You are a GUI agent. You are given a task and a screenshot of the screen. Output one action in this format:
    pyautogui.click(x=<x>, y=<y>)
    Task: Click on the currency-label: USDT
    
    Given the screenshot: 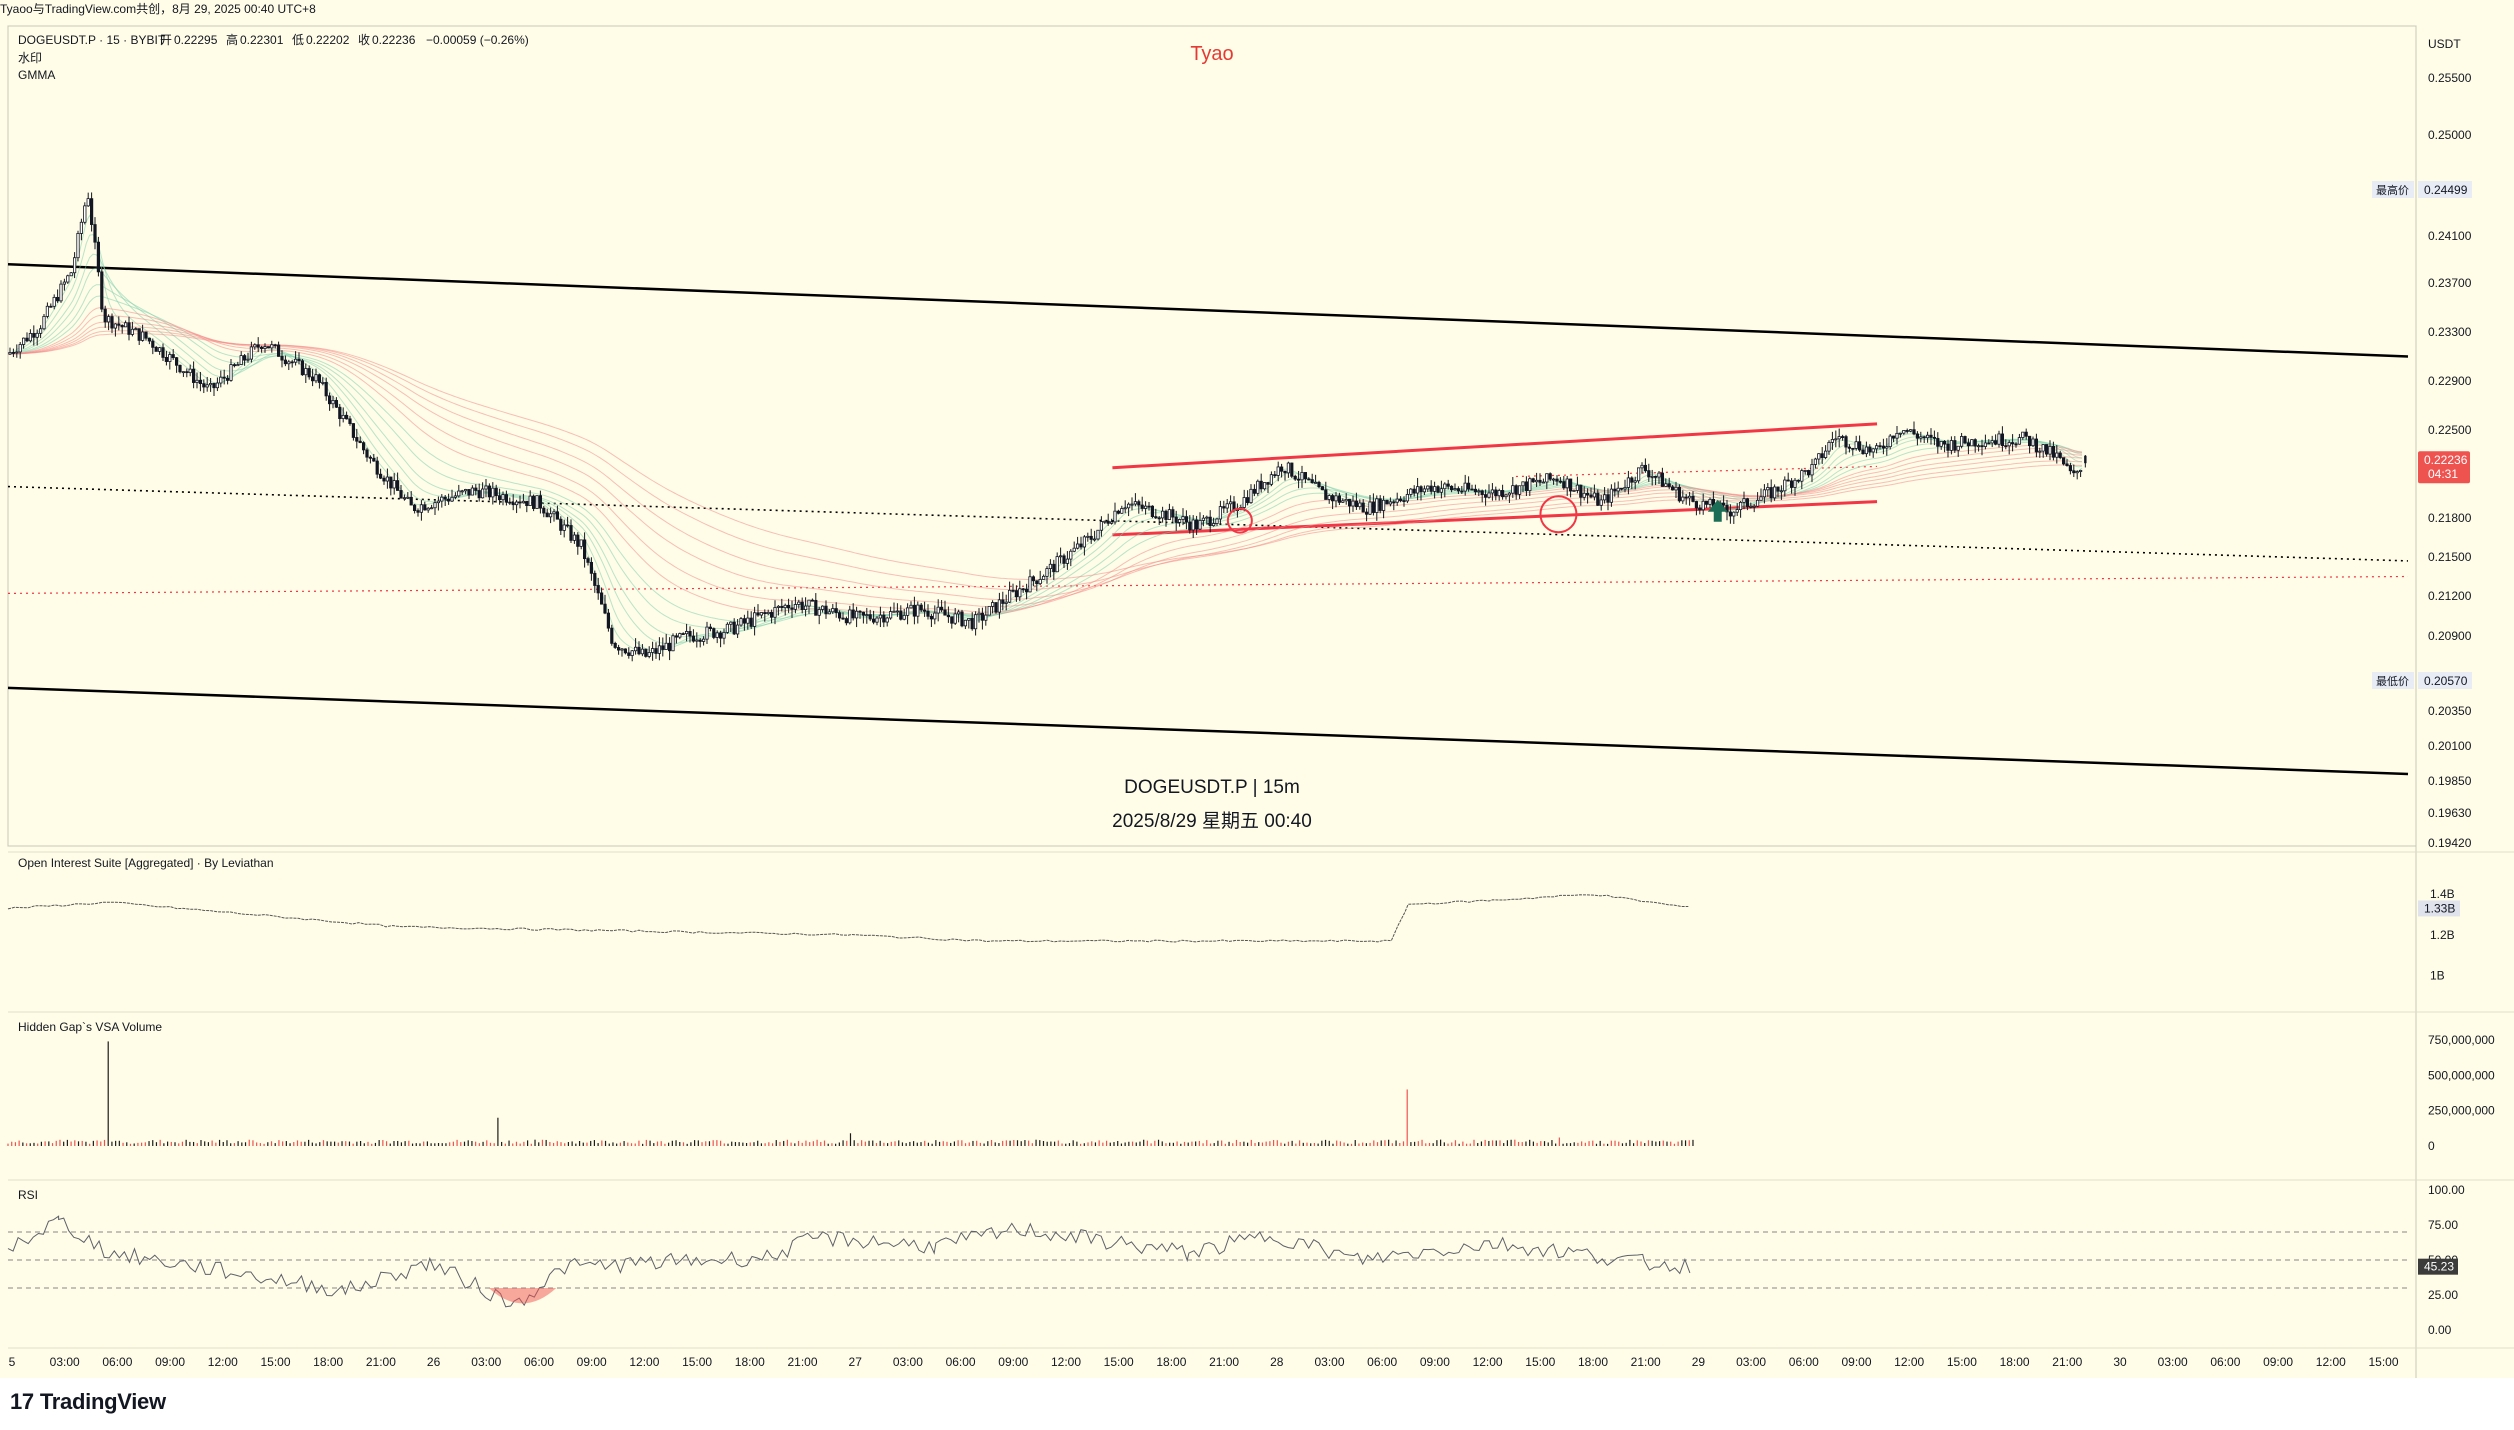 What is the action you would take?
    pyautogui.click(x=2444, y=44)
    